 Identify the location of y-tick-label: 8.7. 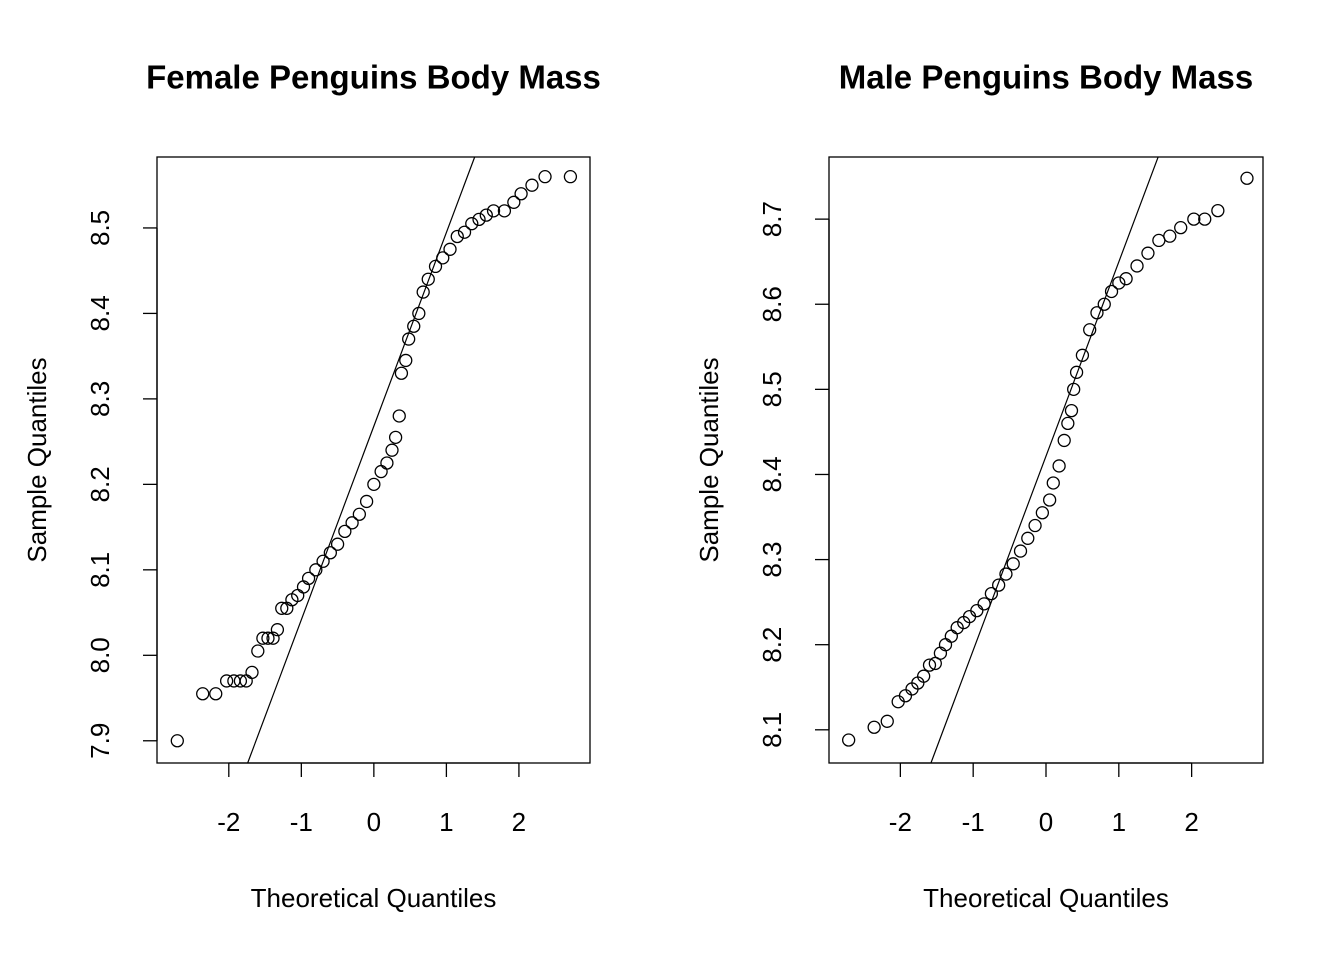
(772, 219).